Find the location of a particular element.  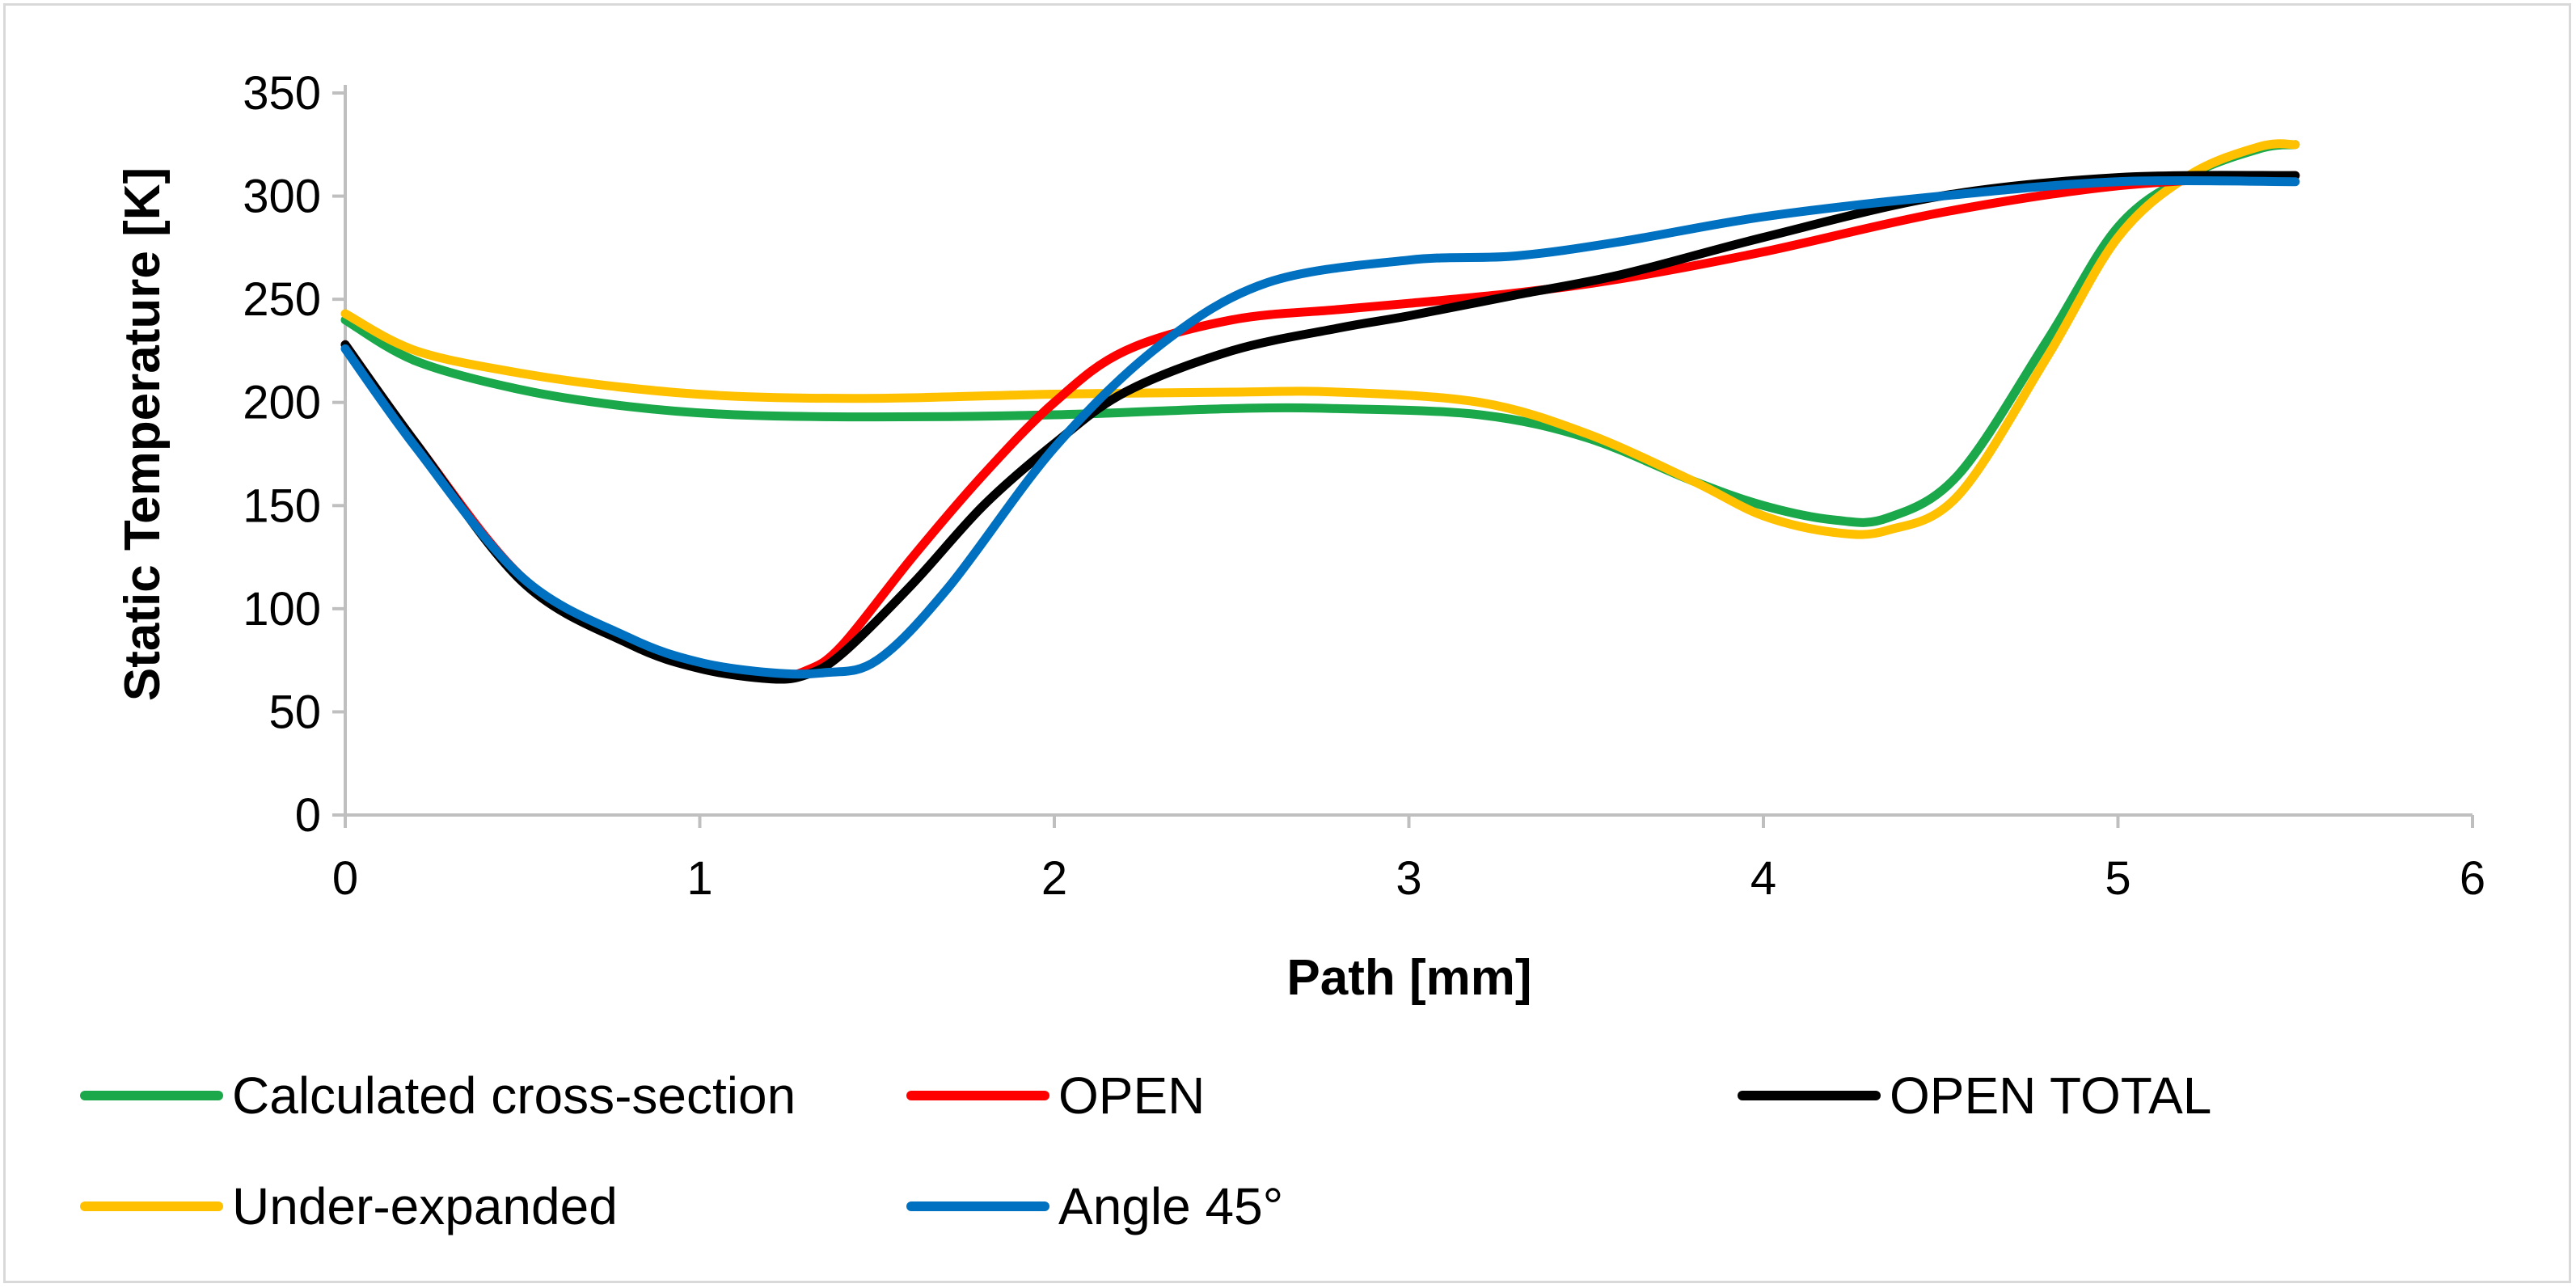

x-tick-label: 4 is located at coordinates (1763, 878).